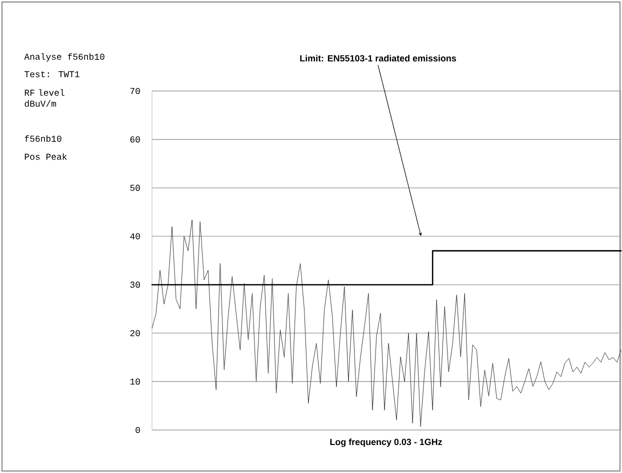  I want to click on y-tick-label: 40, so click(135, 236).